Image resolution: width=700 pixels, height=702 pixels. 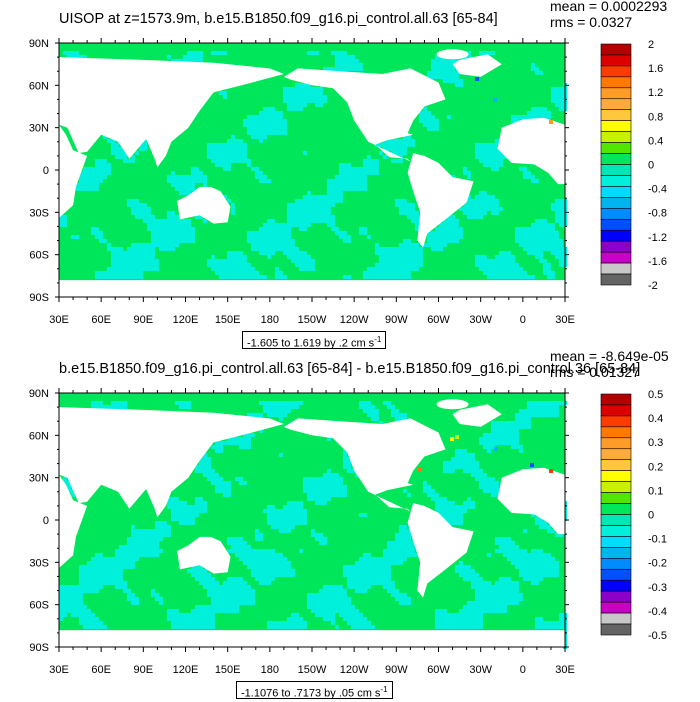 What do you see at coordinates (657, 564) in the screenshot?
I see `colorbar-label: -0.2` at bounding box center [657, 564].